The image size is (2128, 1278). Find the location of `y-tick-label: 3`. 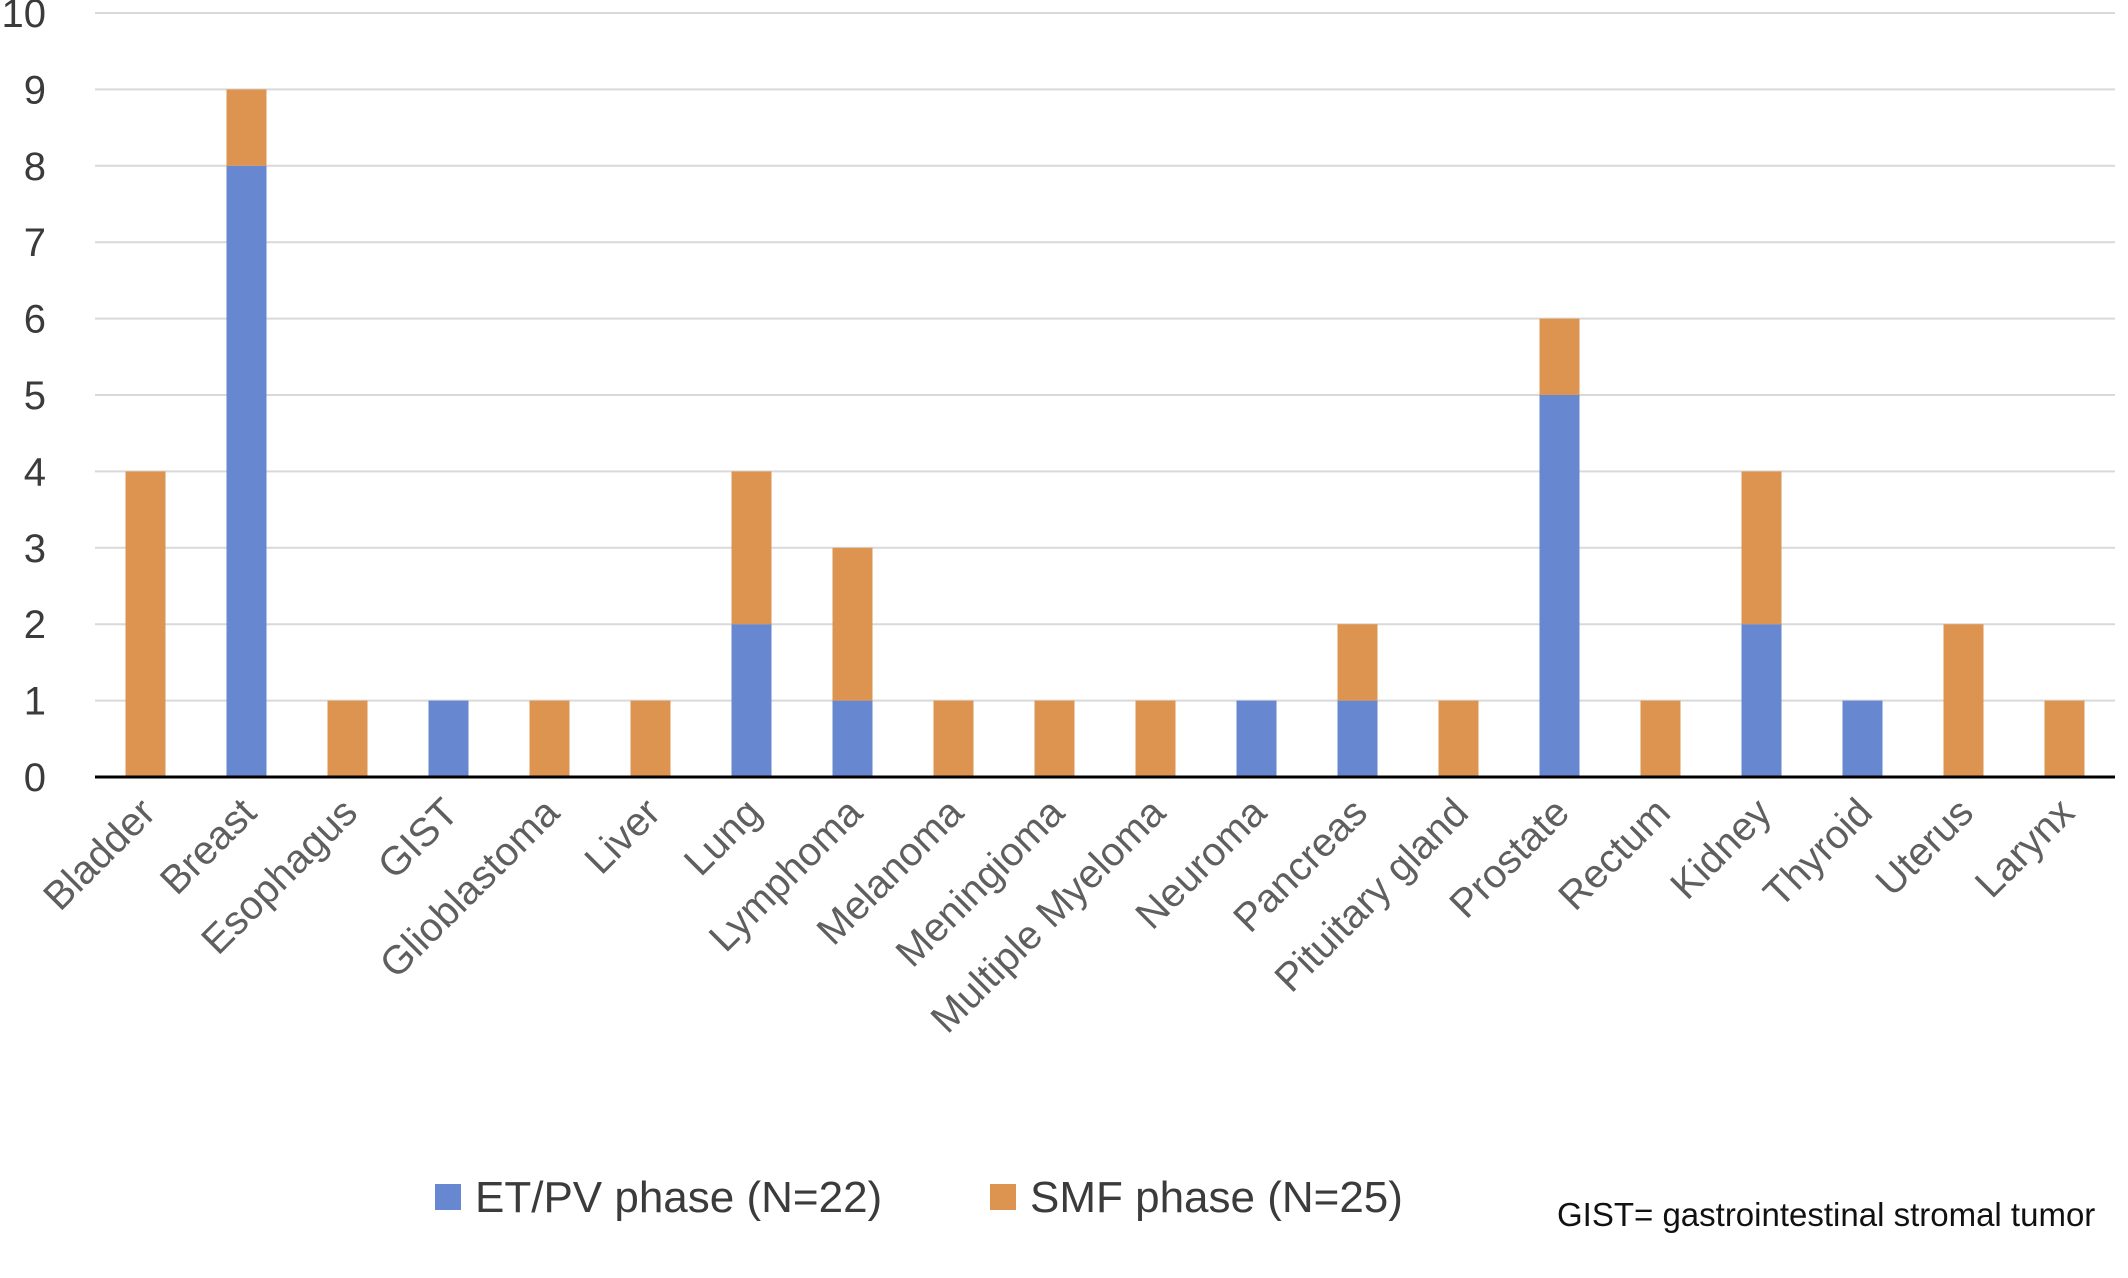

y-tick-label: 3 is located at coordinates (35, 549).